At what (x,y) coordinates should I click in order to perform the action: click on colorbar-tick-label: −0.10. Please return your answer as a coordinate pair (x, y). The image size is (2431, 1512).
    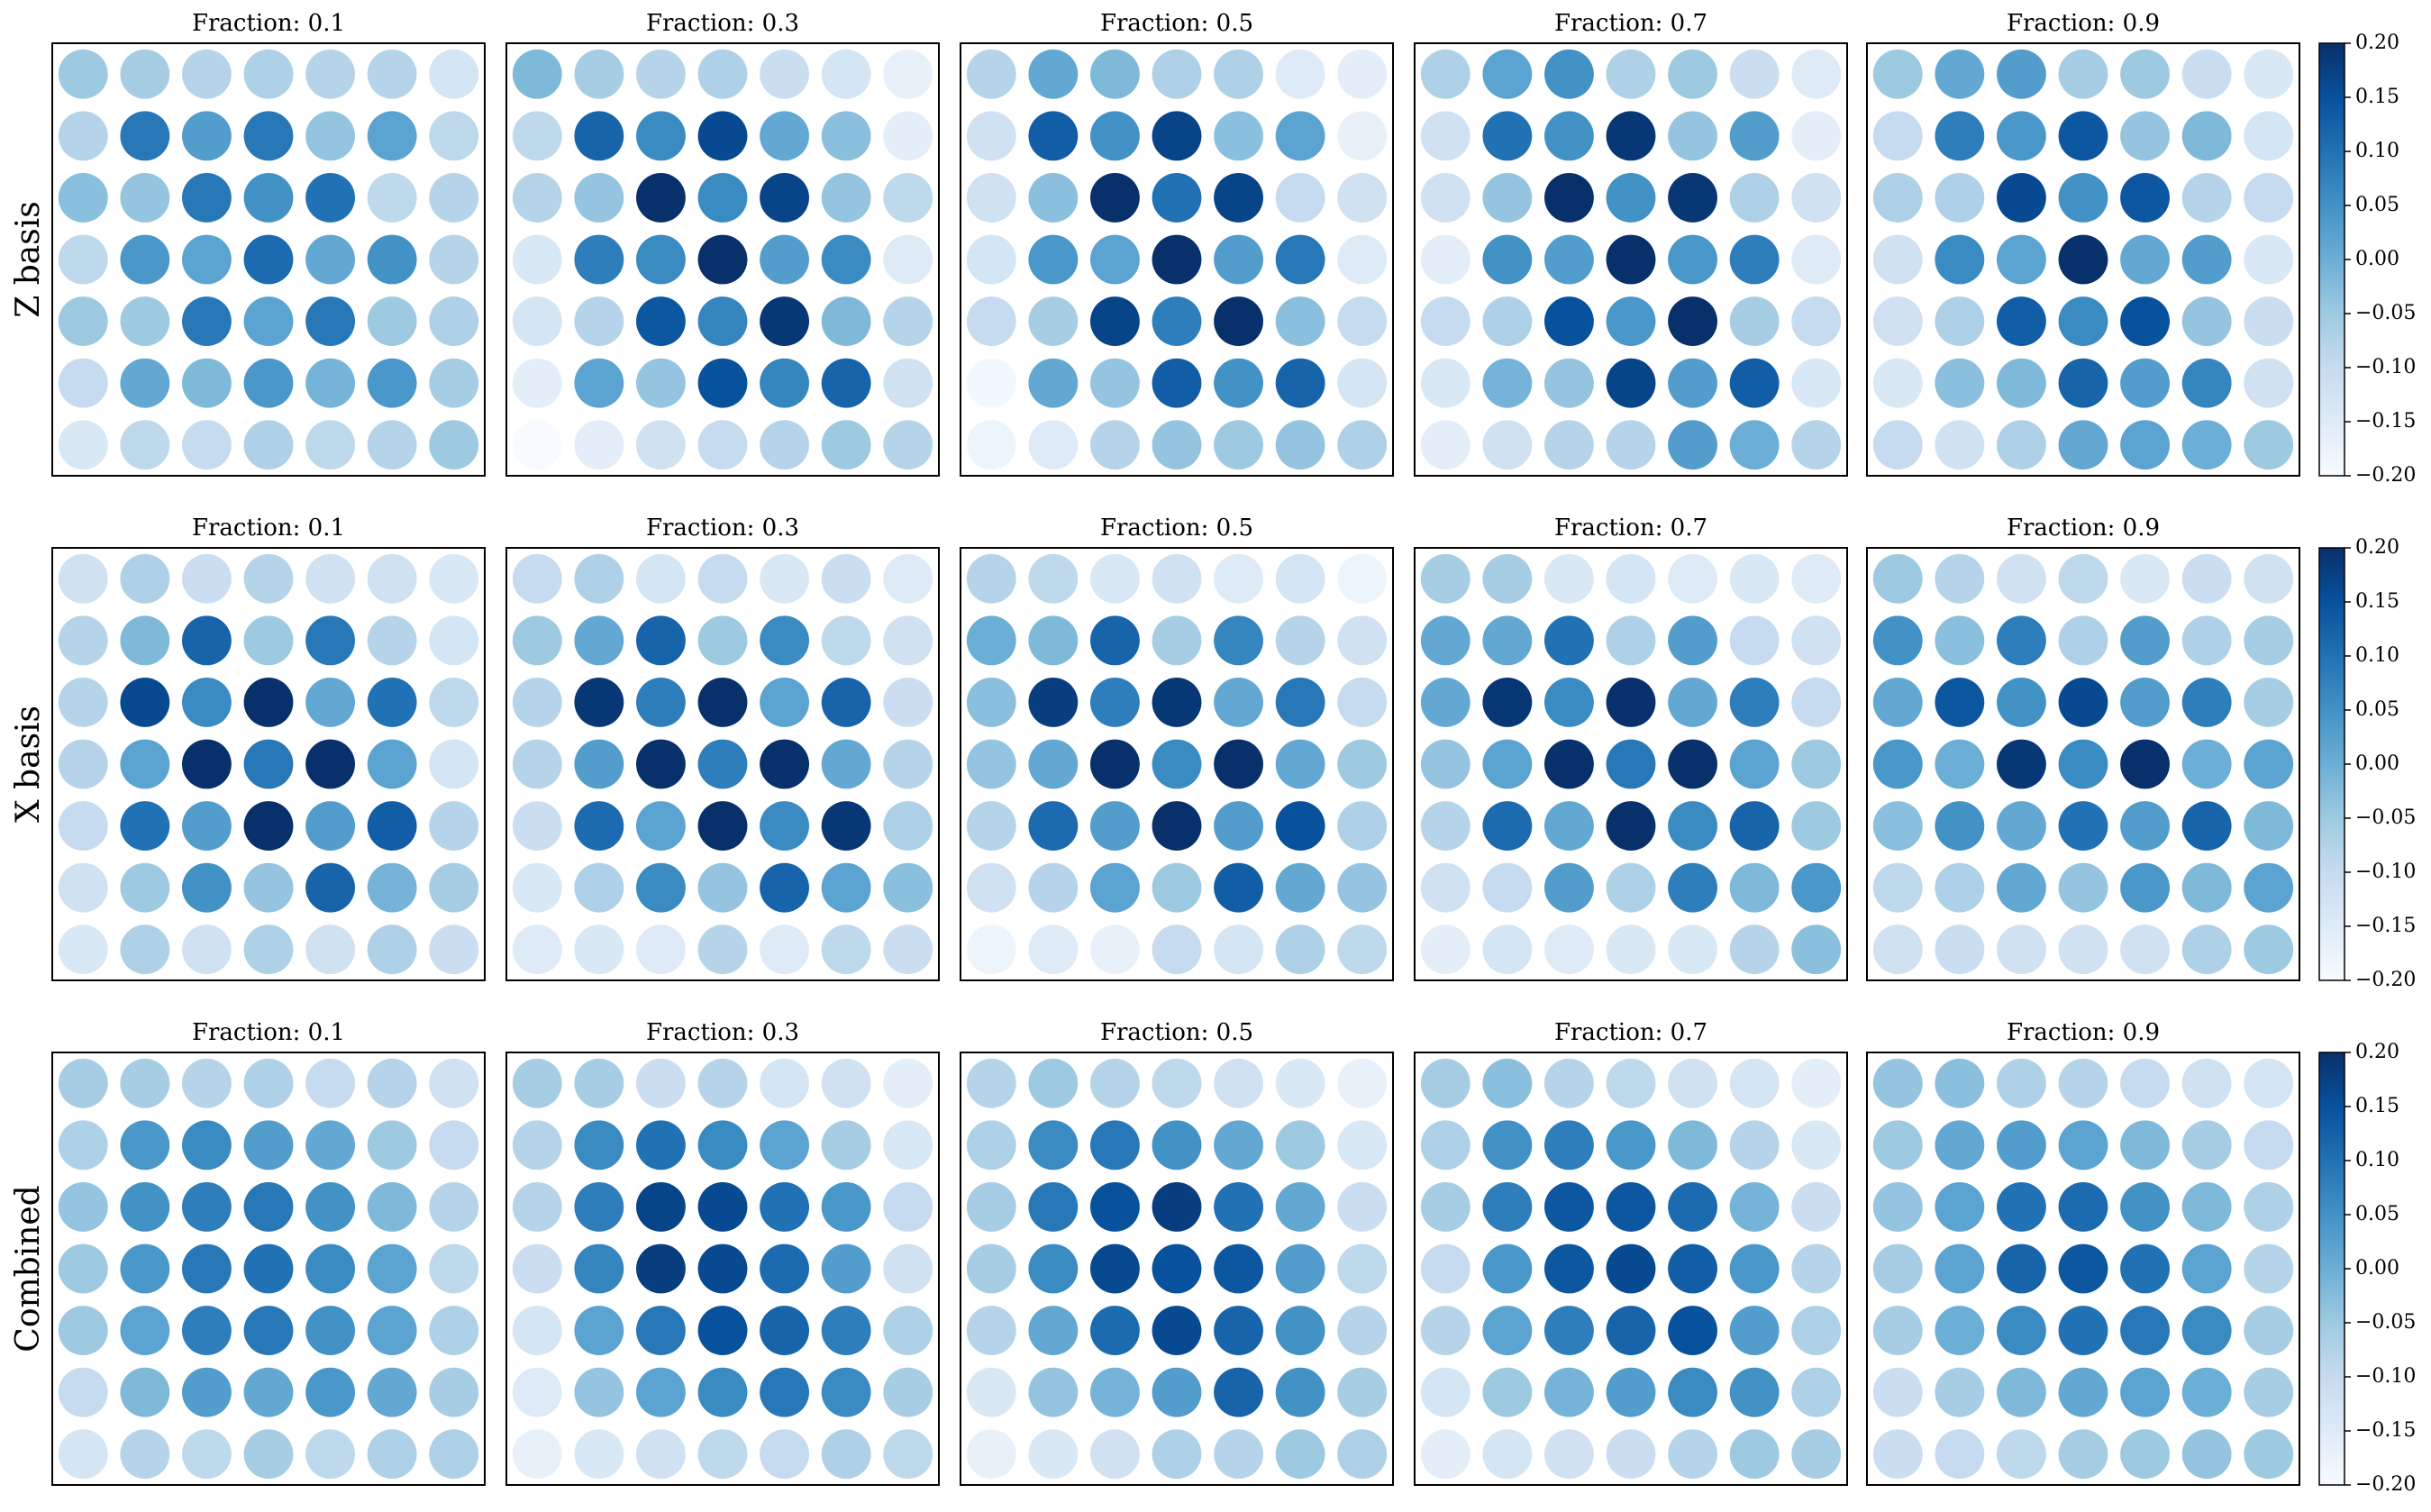
    Looking at the image, I should click on (2385, 1376).